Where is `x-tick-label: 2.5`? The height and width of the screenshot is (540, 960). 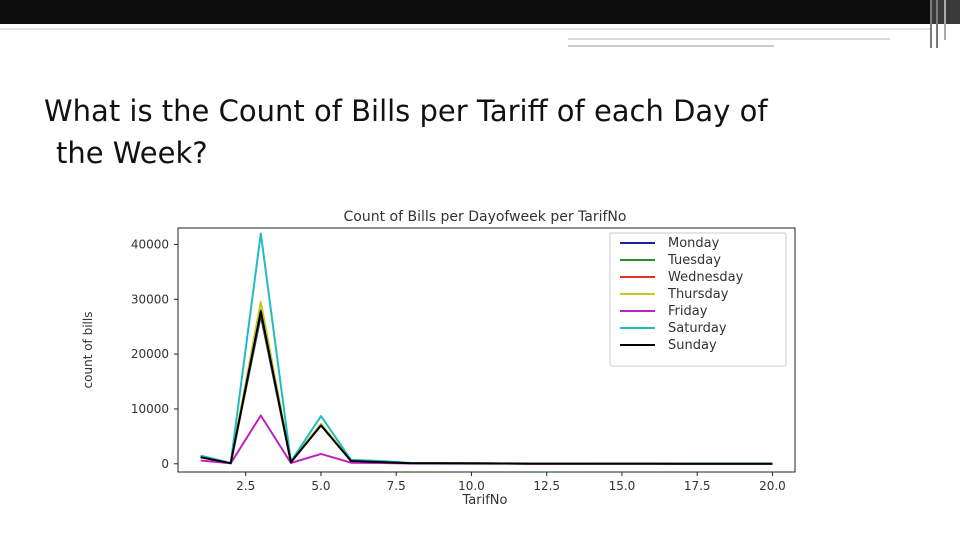 x-tick-label: 2.5 is located at coordinates (245, 486).